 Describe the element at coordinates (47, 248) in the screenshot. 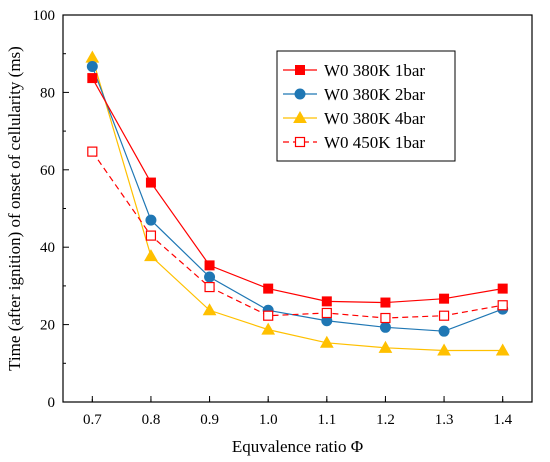

I see `y-tick-label: 40` at that location.